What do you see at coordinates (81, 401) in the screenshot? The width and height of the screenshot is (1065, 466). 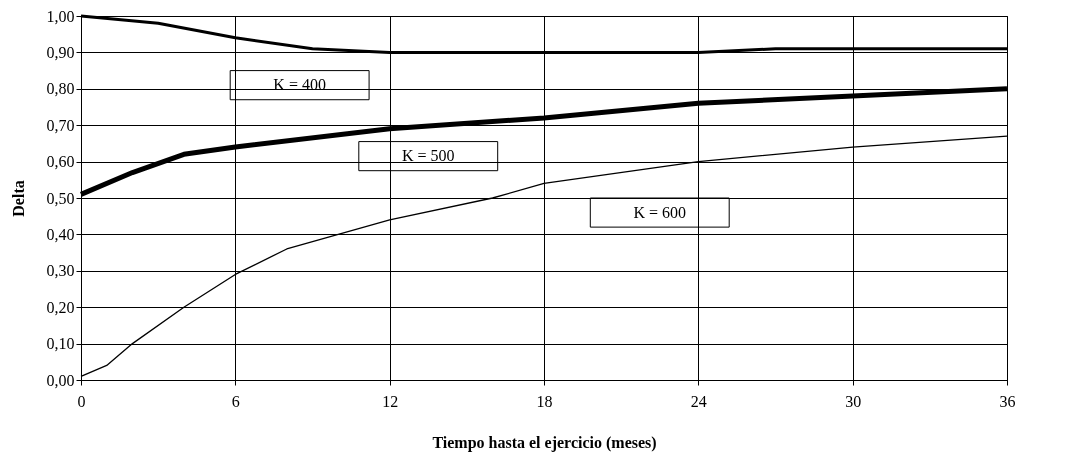 I see `x-tick-label: 0` at bounding box center [81, 401].